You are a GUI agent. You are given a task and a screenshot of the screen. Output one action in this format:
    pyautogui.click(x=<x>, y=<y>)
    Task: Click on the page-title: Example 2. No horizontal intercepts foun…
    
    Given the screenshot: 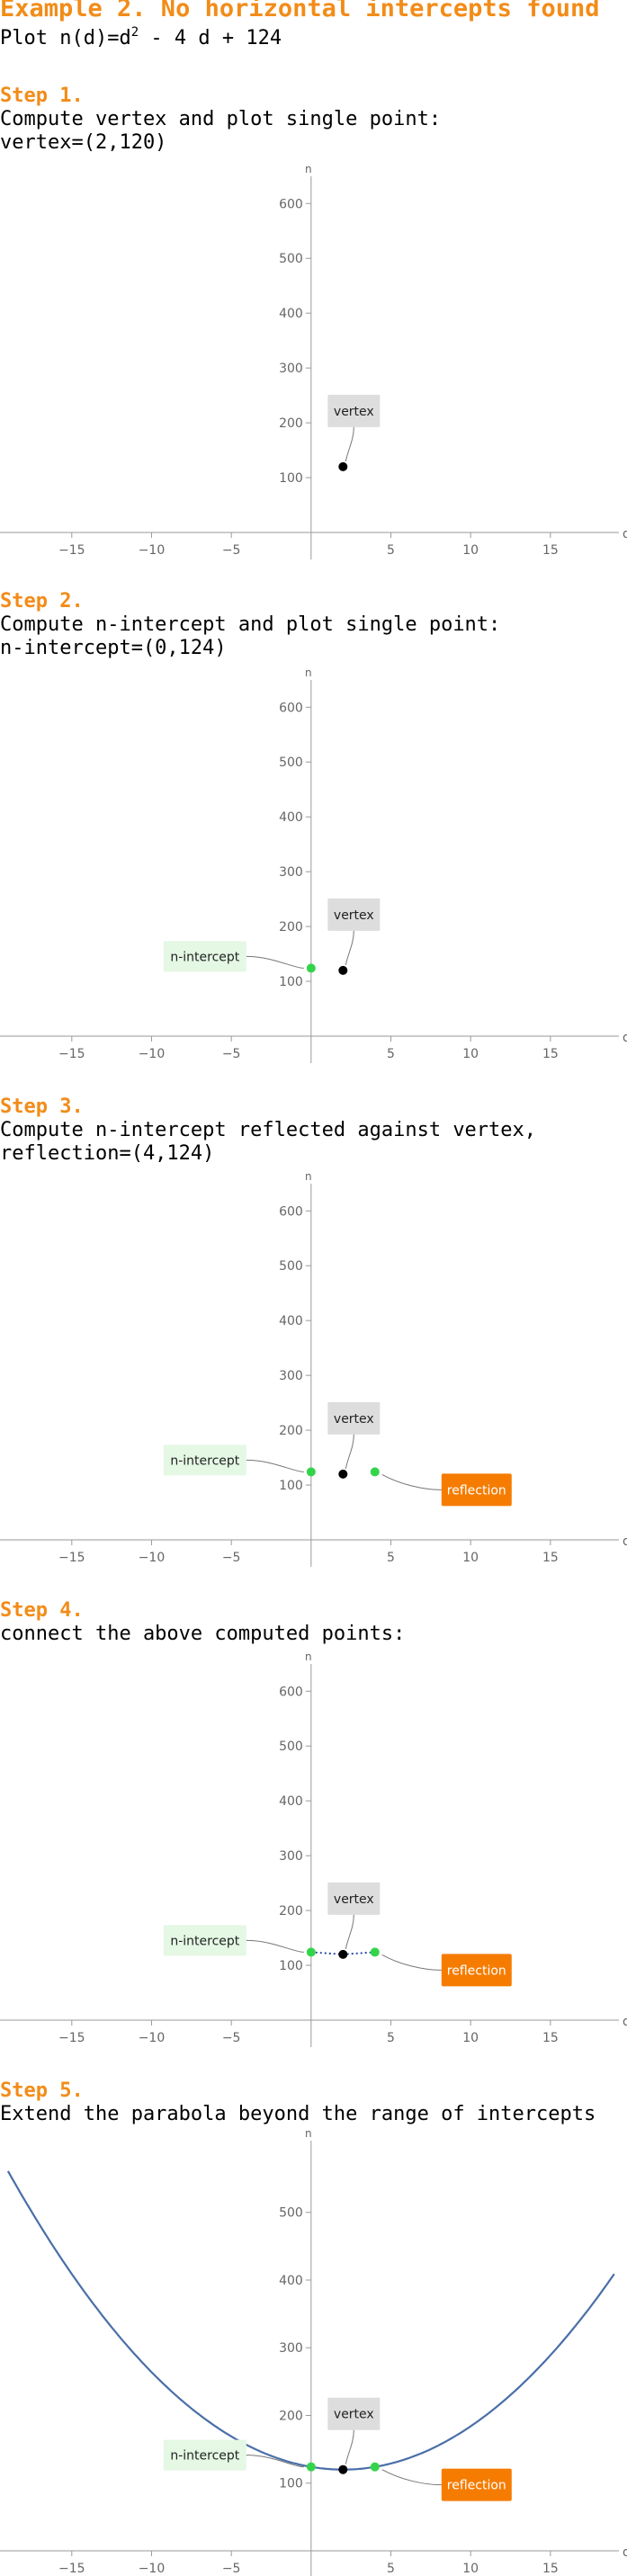 What is the action you would take?
    pyautogui.click(x=300, y=11)
    